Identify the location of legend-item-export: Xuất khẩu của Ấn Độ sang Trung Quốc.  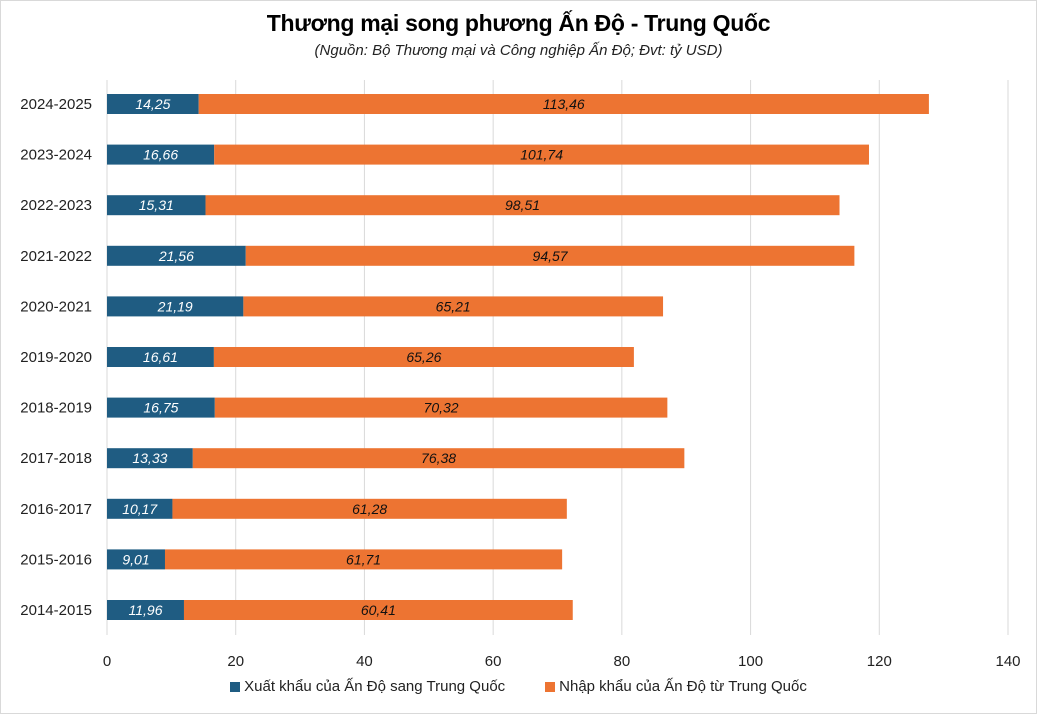
(367, 686).